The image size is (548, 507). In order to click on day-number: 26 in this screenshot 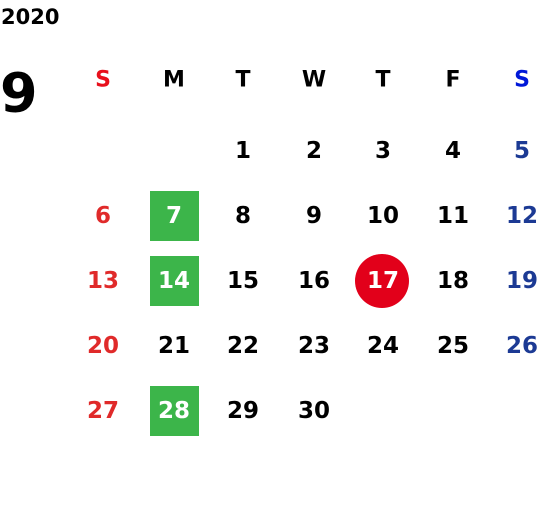, I will do `click(522, 346)`.